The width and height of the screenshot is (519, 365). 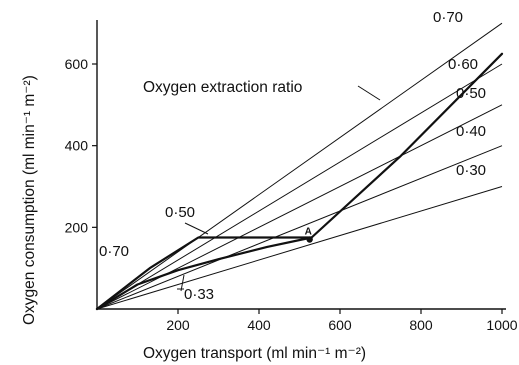 I want to click on annotation-label: 0·50, so click(x=180, y=212).